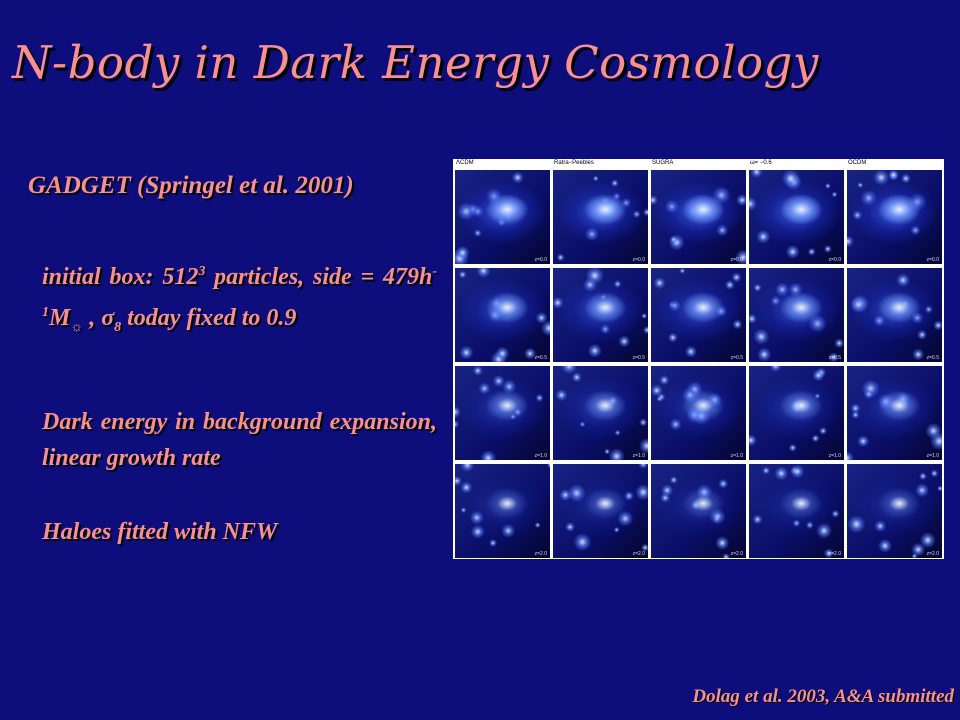  I want to click on para1-sup-a: 3, so click(202, 271).